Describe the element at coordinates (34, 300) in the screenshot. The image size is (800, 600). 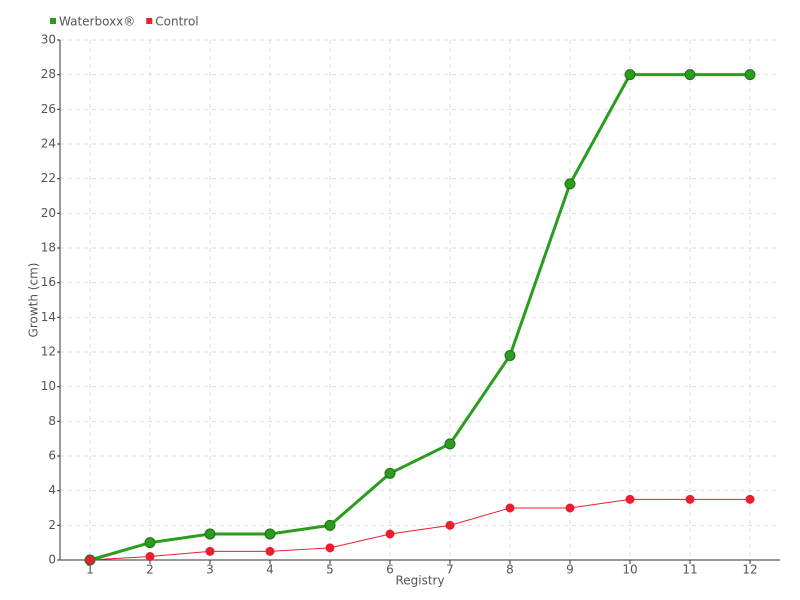
I see `y-axis-label: Growth (cm)` at that location.